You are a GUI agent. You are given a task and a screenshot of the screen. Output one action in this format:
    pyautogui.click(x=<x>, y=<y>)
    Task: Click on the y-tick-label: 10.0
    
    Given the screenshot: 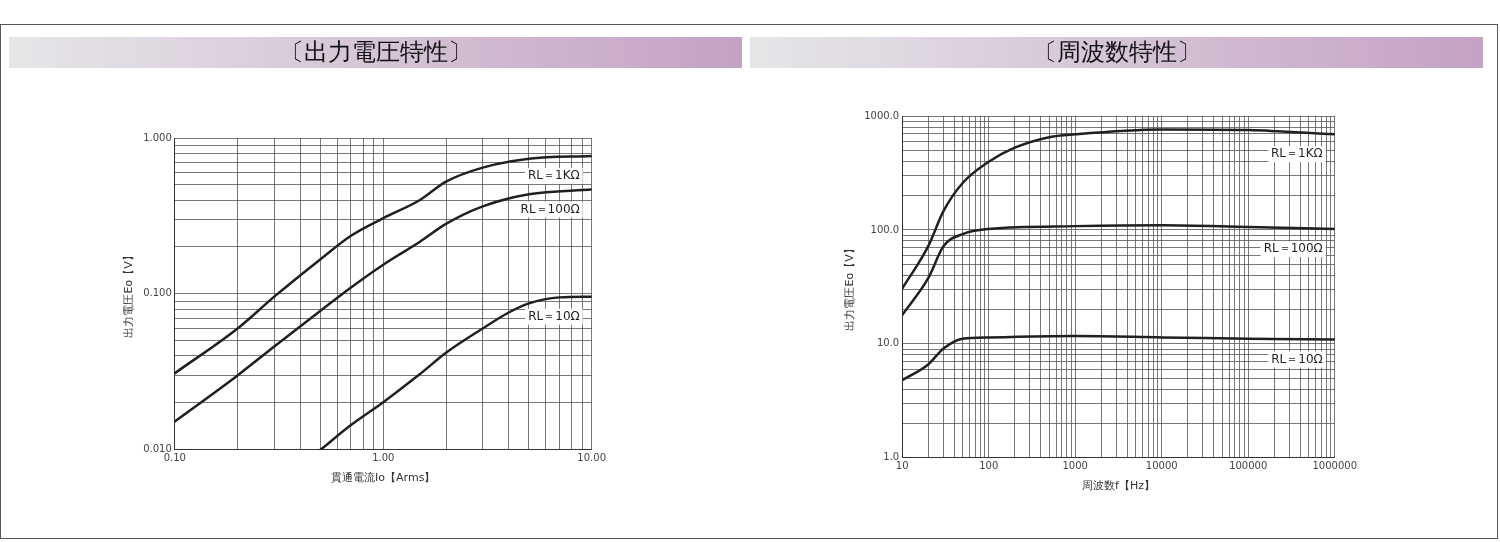 What is the action you would take?
    pyautogui.click(x=888, y=343)
    